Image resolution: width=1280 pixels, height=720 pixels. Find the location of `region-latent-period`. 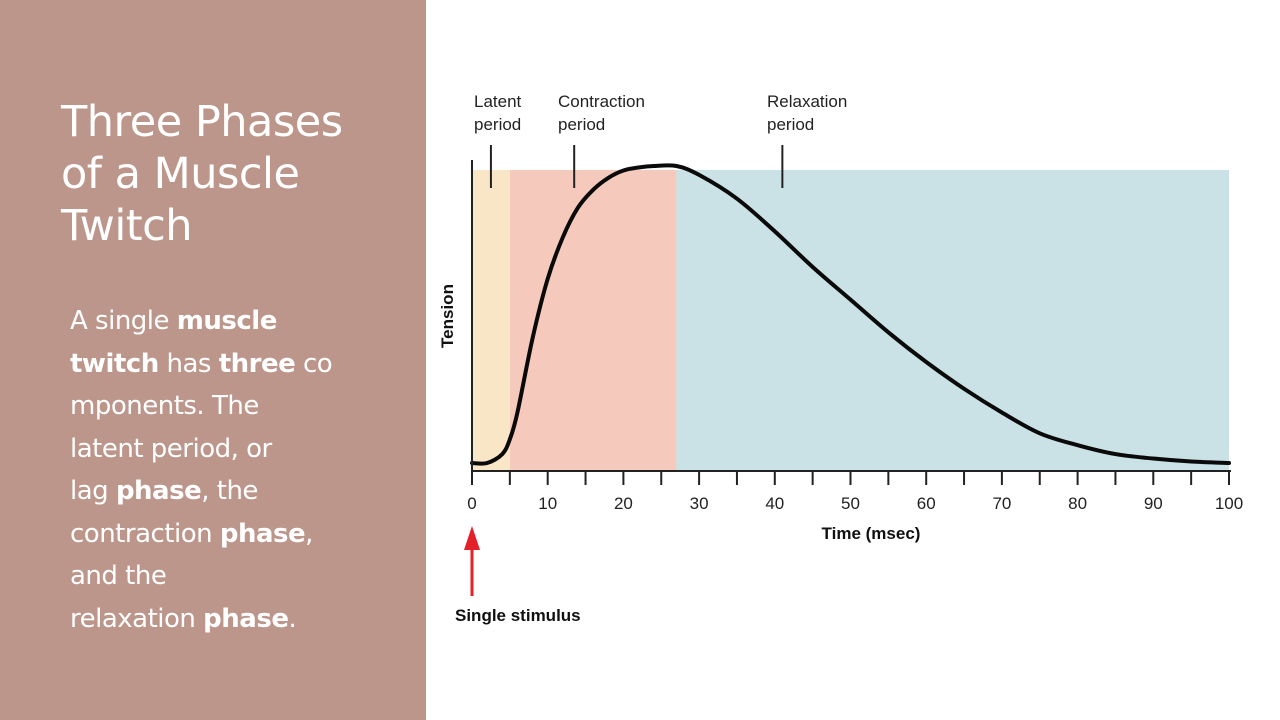

region-latent-period is located at coordinates (491, 320).